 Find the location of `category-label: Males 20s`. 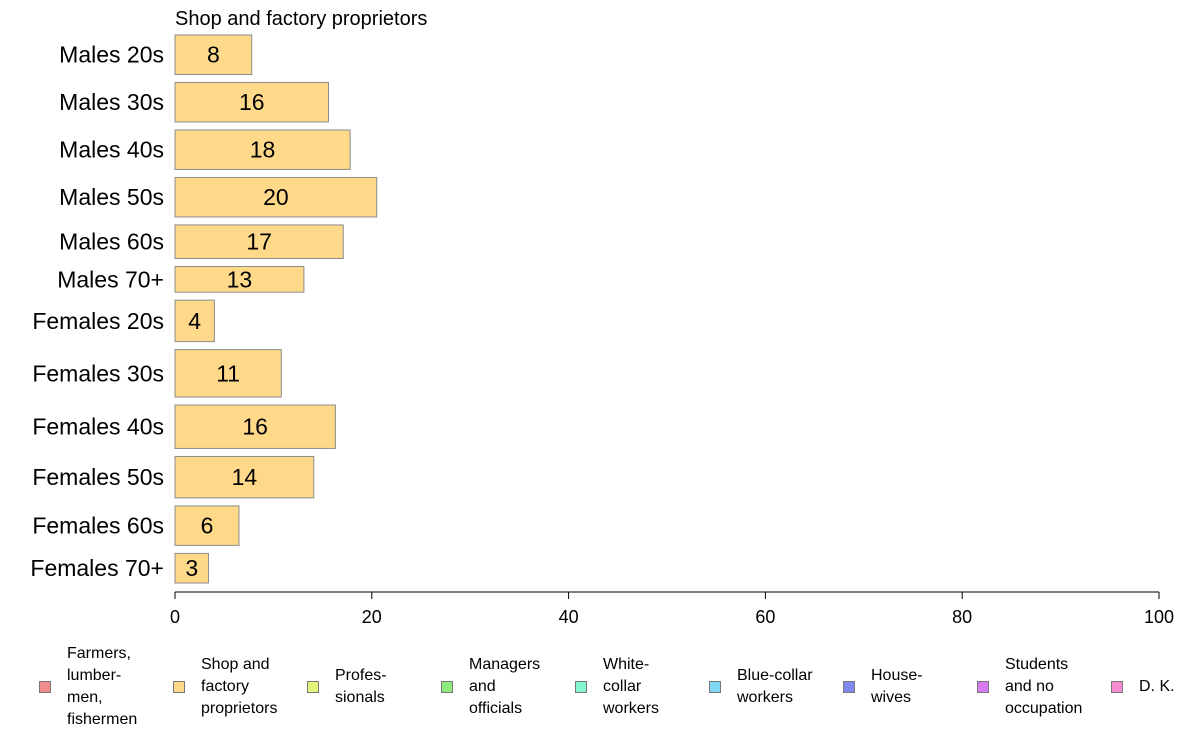

category-label: Males 20s is located at coordinates (111, 55).